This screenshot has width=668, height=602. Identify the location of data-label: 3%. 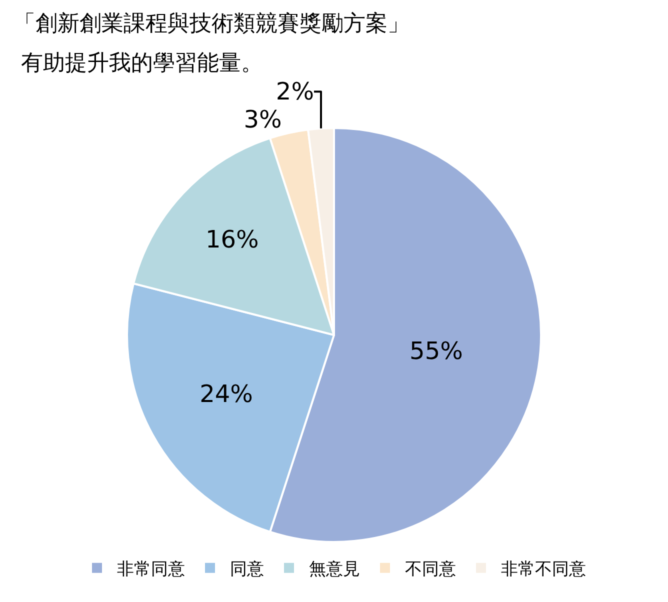
(263, 120).